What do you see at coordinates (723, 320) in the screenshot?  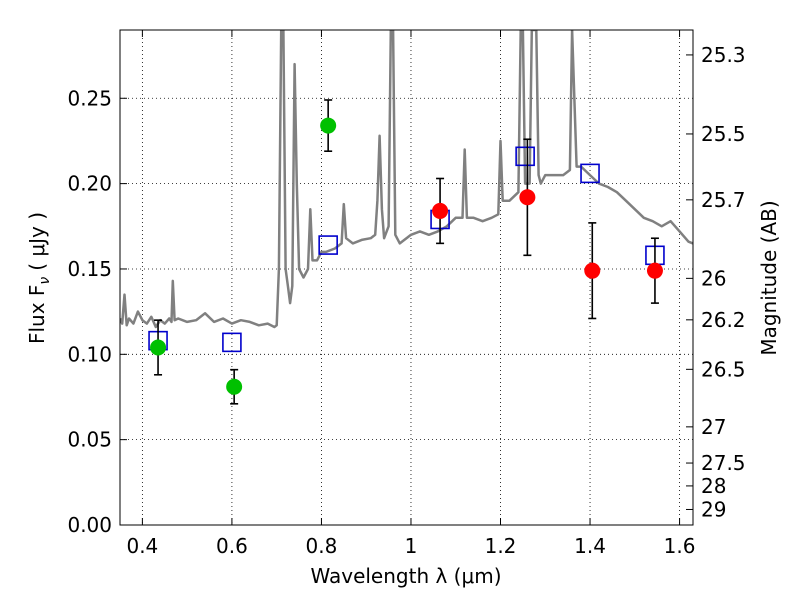 I see `y2-tick-label: 26.2` at bounding box center [723, 320].